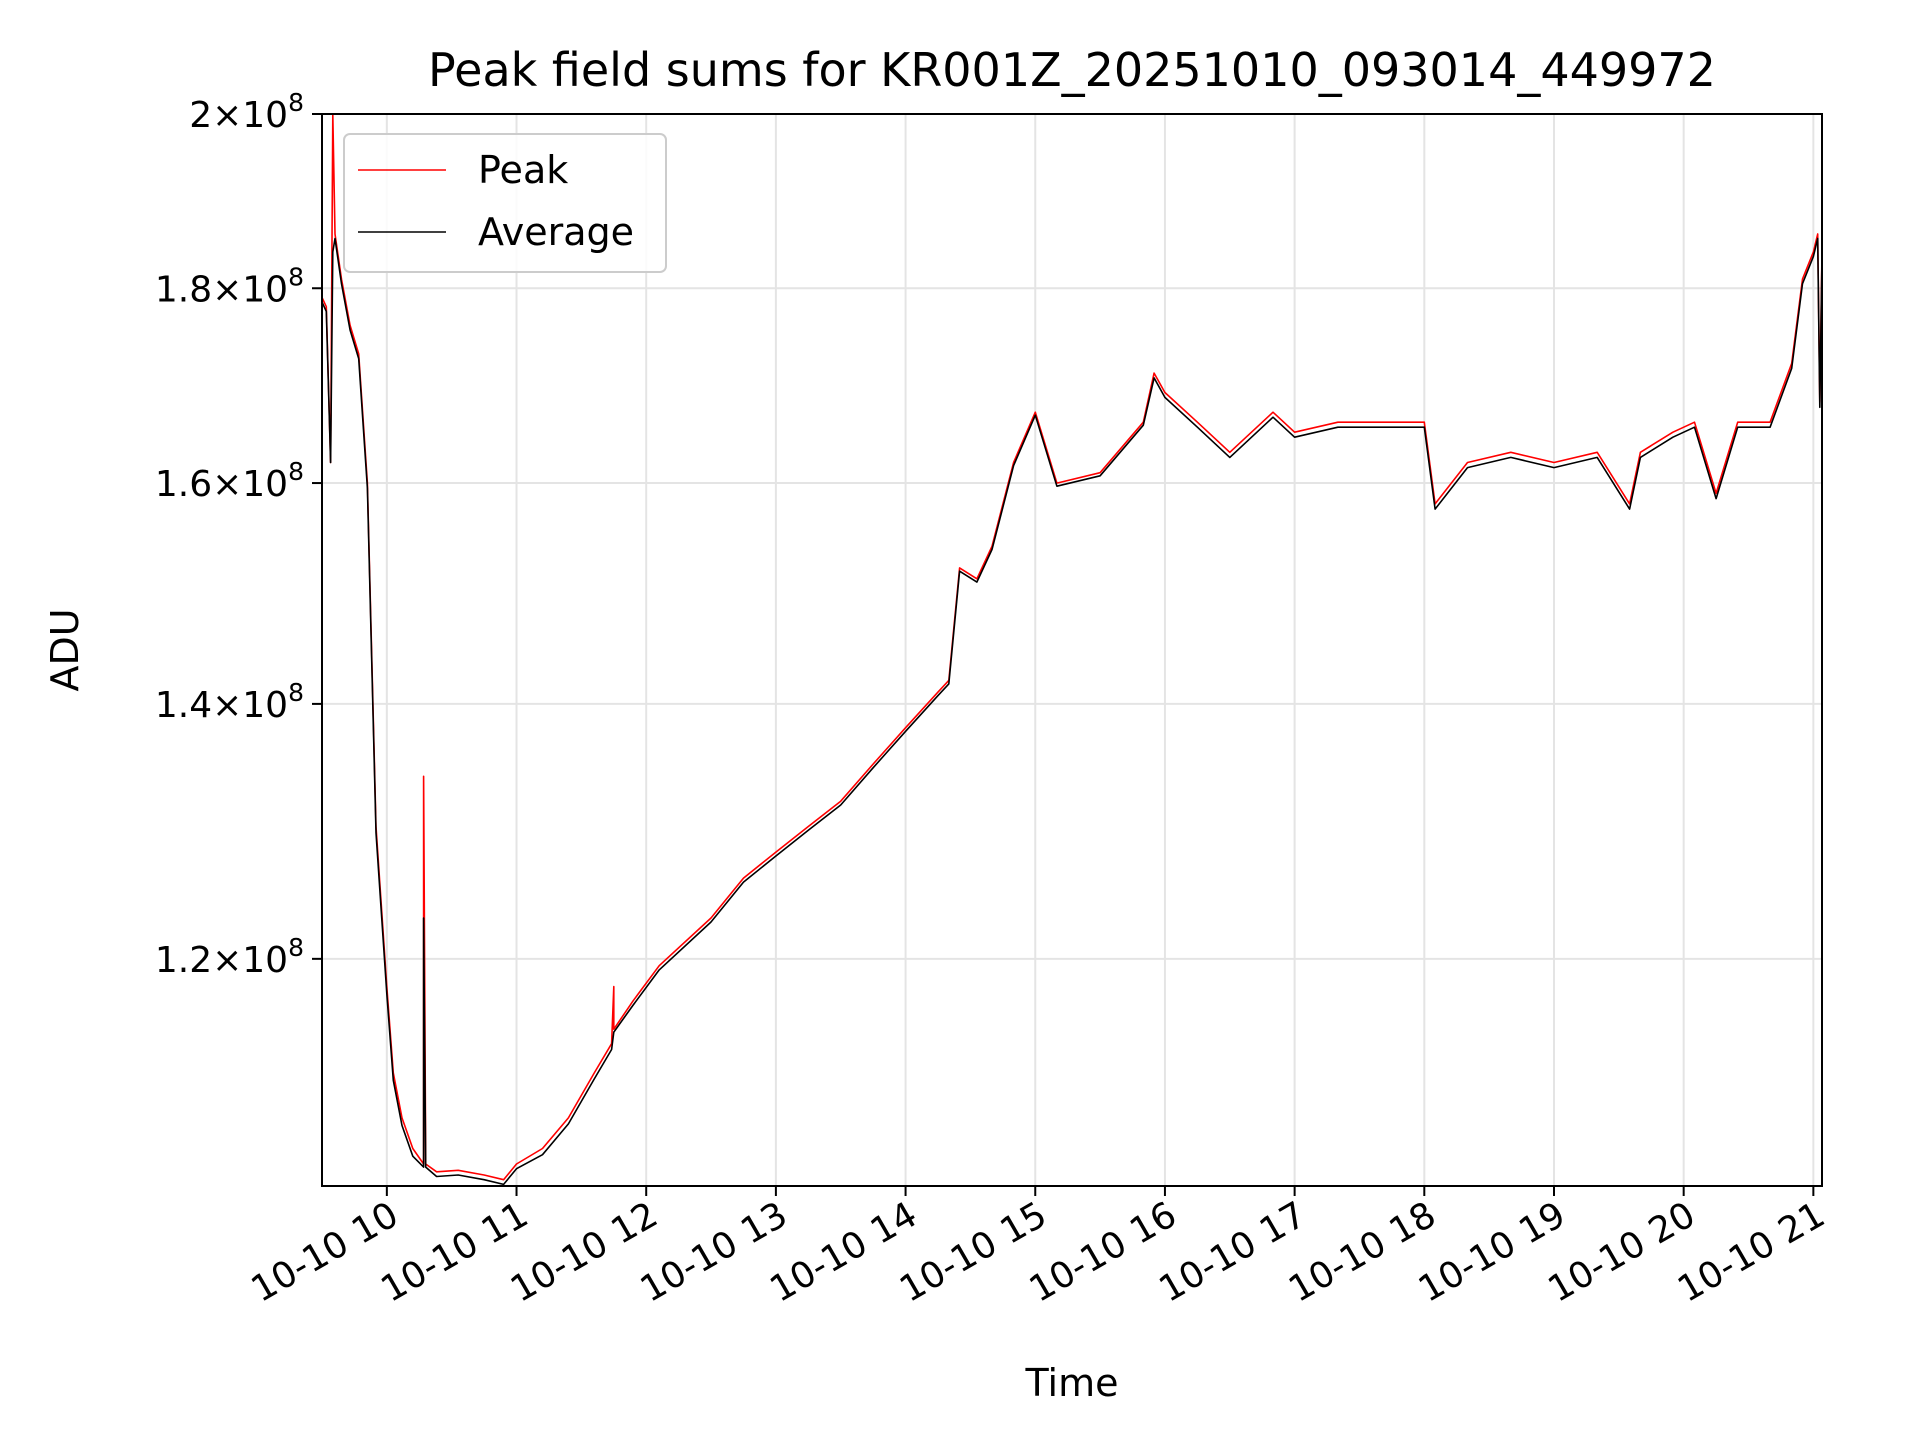 This screenshot has width=1920, height=1440. Describe the element at coordinates (246, 112) in the screenshot. I see `y-tick-label: 2×108` at that location.